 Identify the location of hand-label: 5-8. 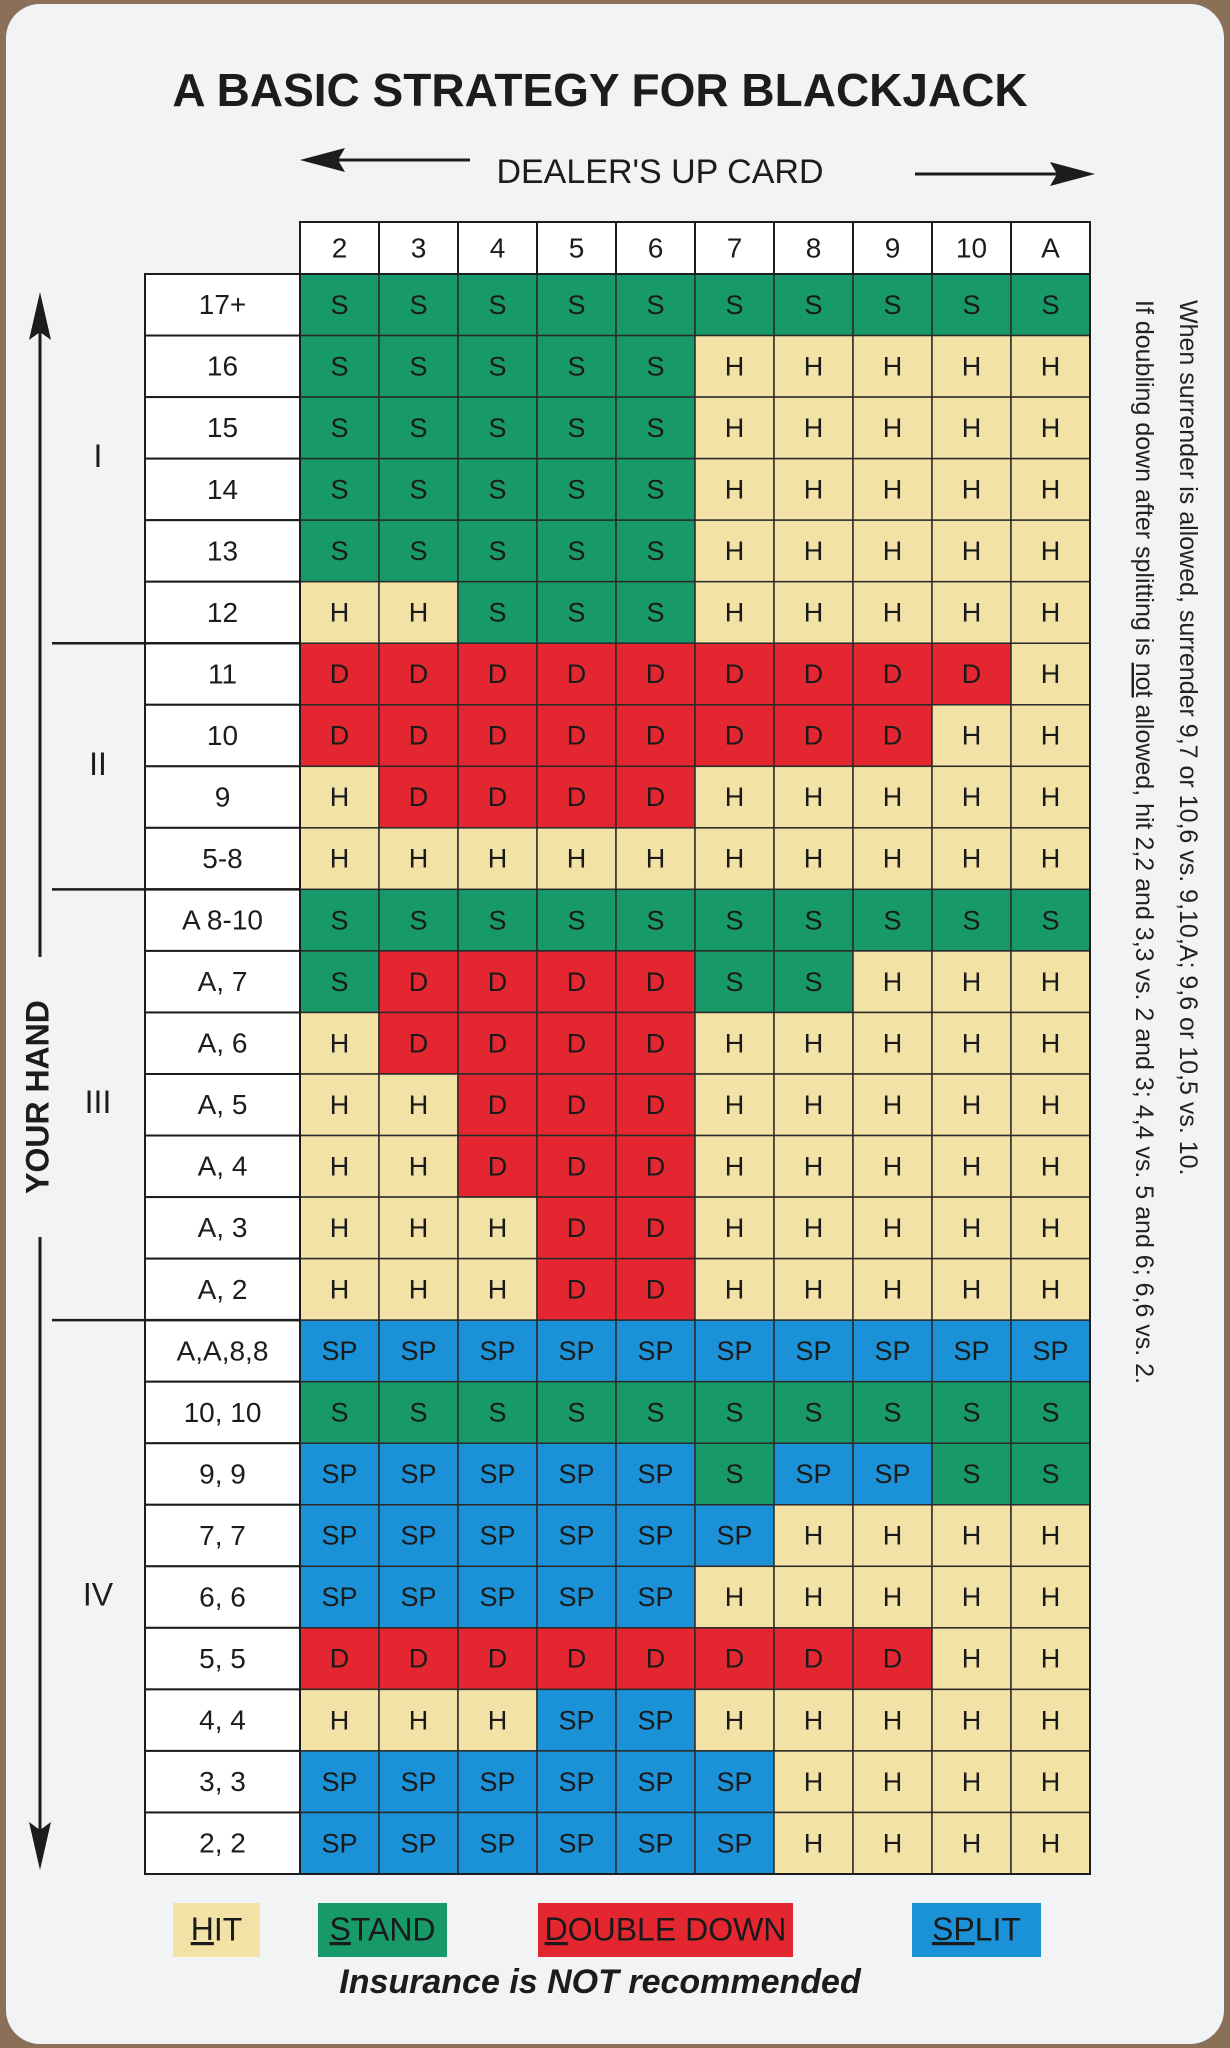
(222, 858).